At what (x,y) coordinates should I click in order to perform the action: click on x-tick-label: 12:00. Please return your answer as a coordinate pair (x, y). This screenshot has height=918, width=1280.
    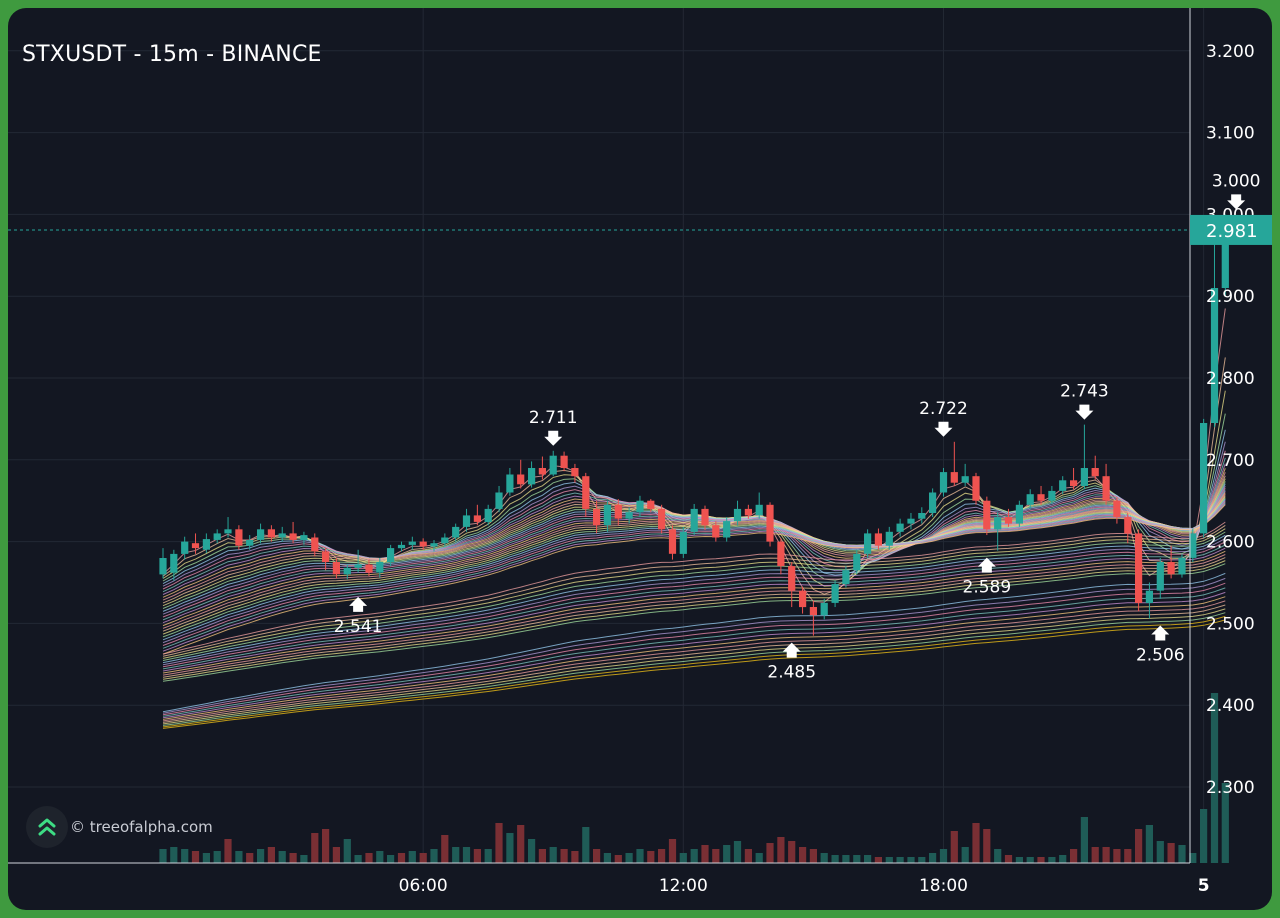
    Looking at the image, I should click on (683, 886).